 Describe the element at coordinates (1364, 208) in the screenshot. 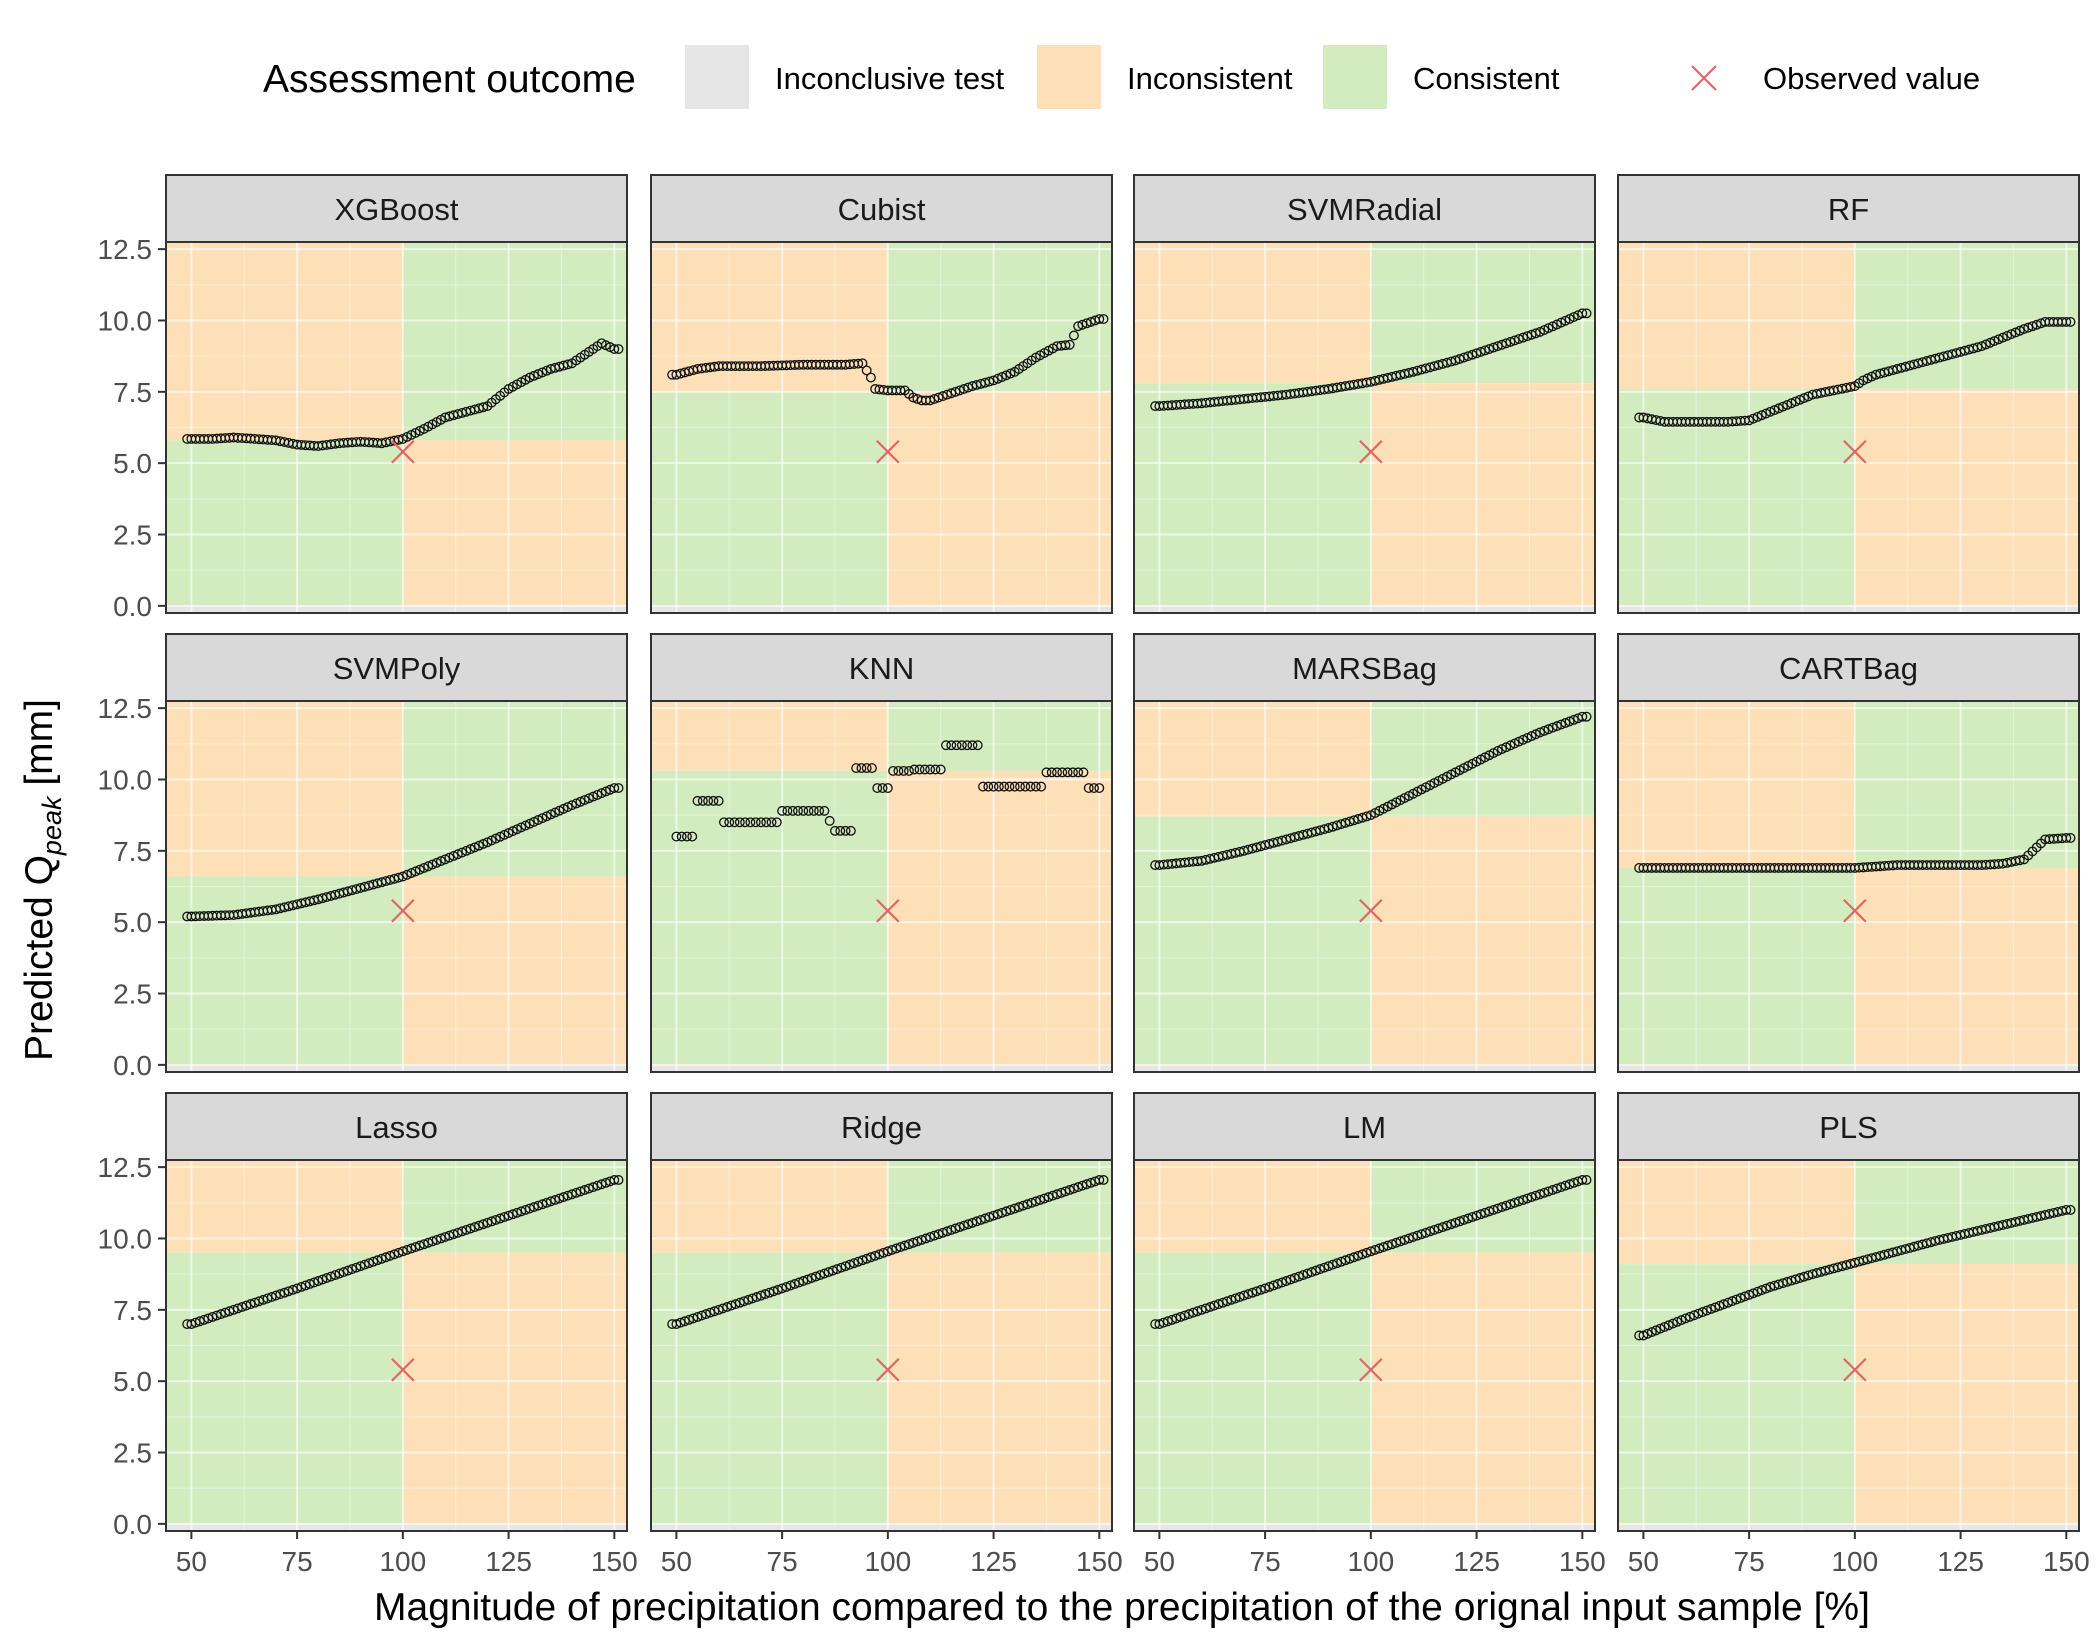

I see `strip-background` at that location.